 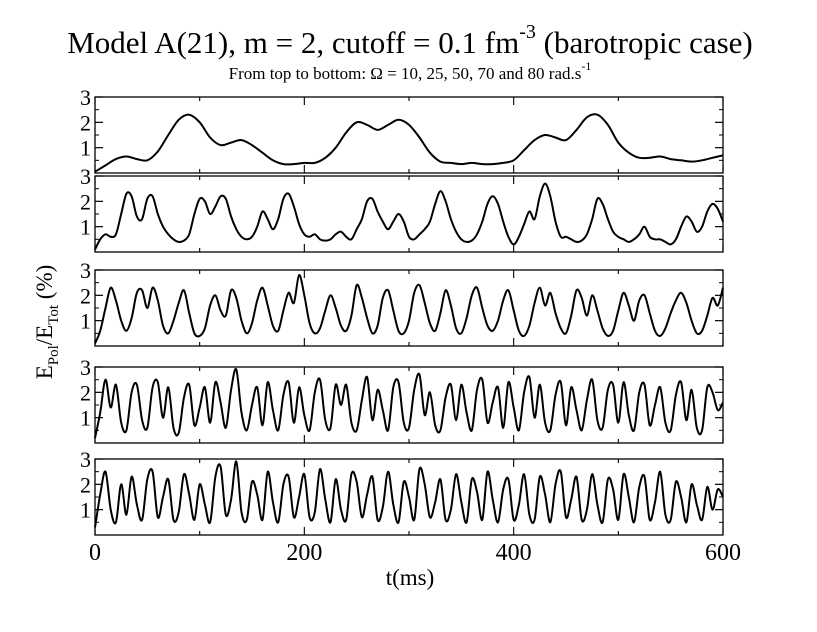 I want to click on x-tick-label: 0, so click(x=95, y=553).